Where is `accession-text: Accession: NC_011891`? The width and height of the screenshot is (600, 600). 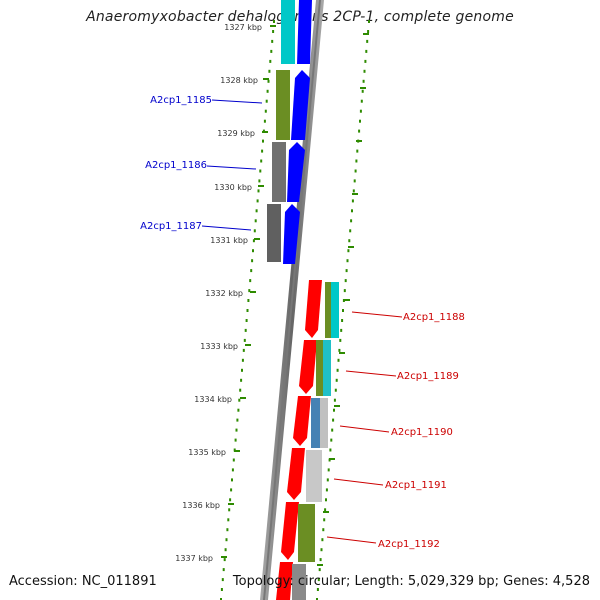 accession-text: Accession: NC_011891 is located at coordinates (83, 581).